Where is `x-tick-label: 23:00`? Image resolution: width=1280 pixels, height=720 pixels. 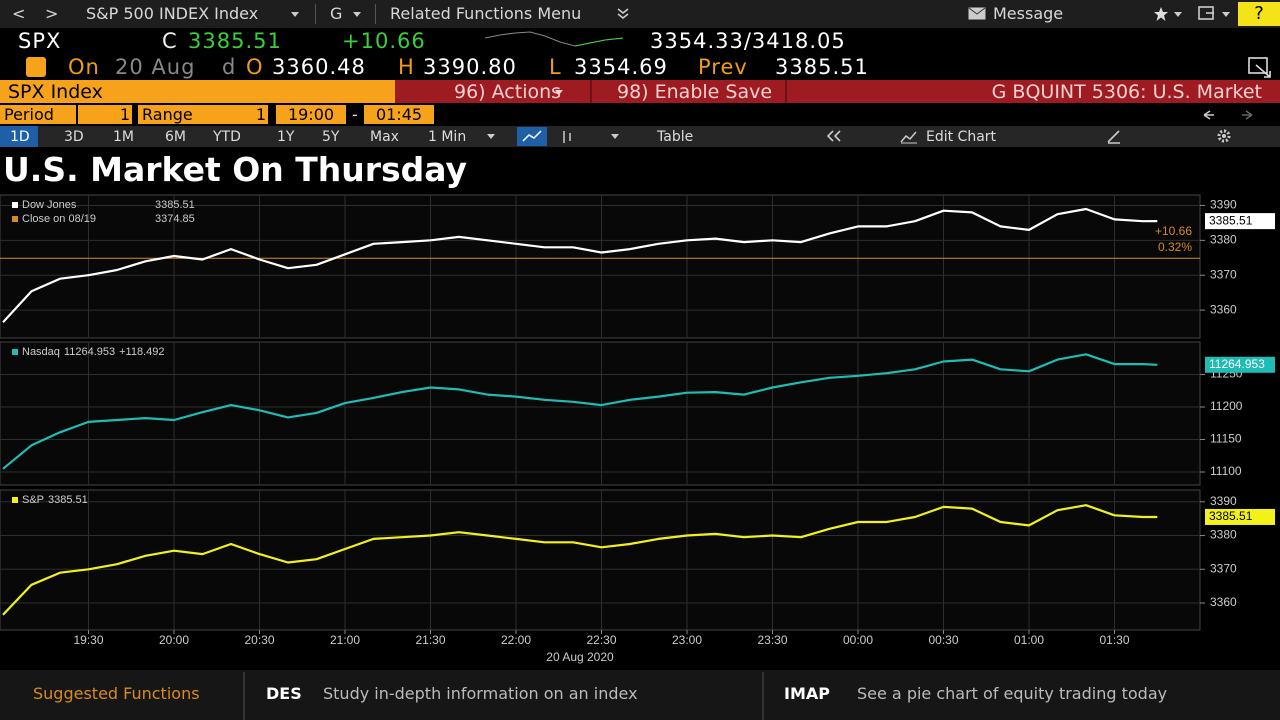 x-tick-label: 23:00 is located at coordinates (687, 640).